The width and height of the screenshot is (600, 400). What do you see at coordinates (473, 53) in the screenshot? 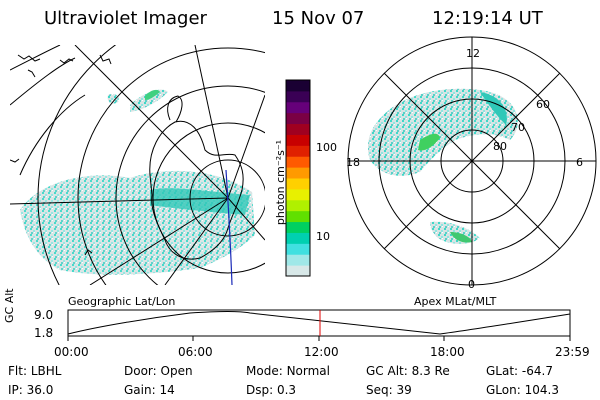
I see `mlt-label-12: 12` at bounding box center [473, 53].